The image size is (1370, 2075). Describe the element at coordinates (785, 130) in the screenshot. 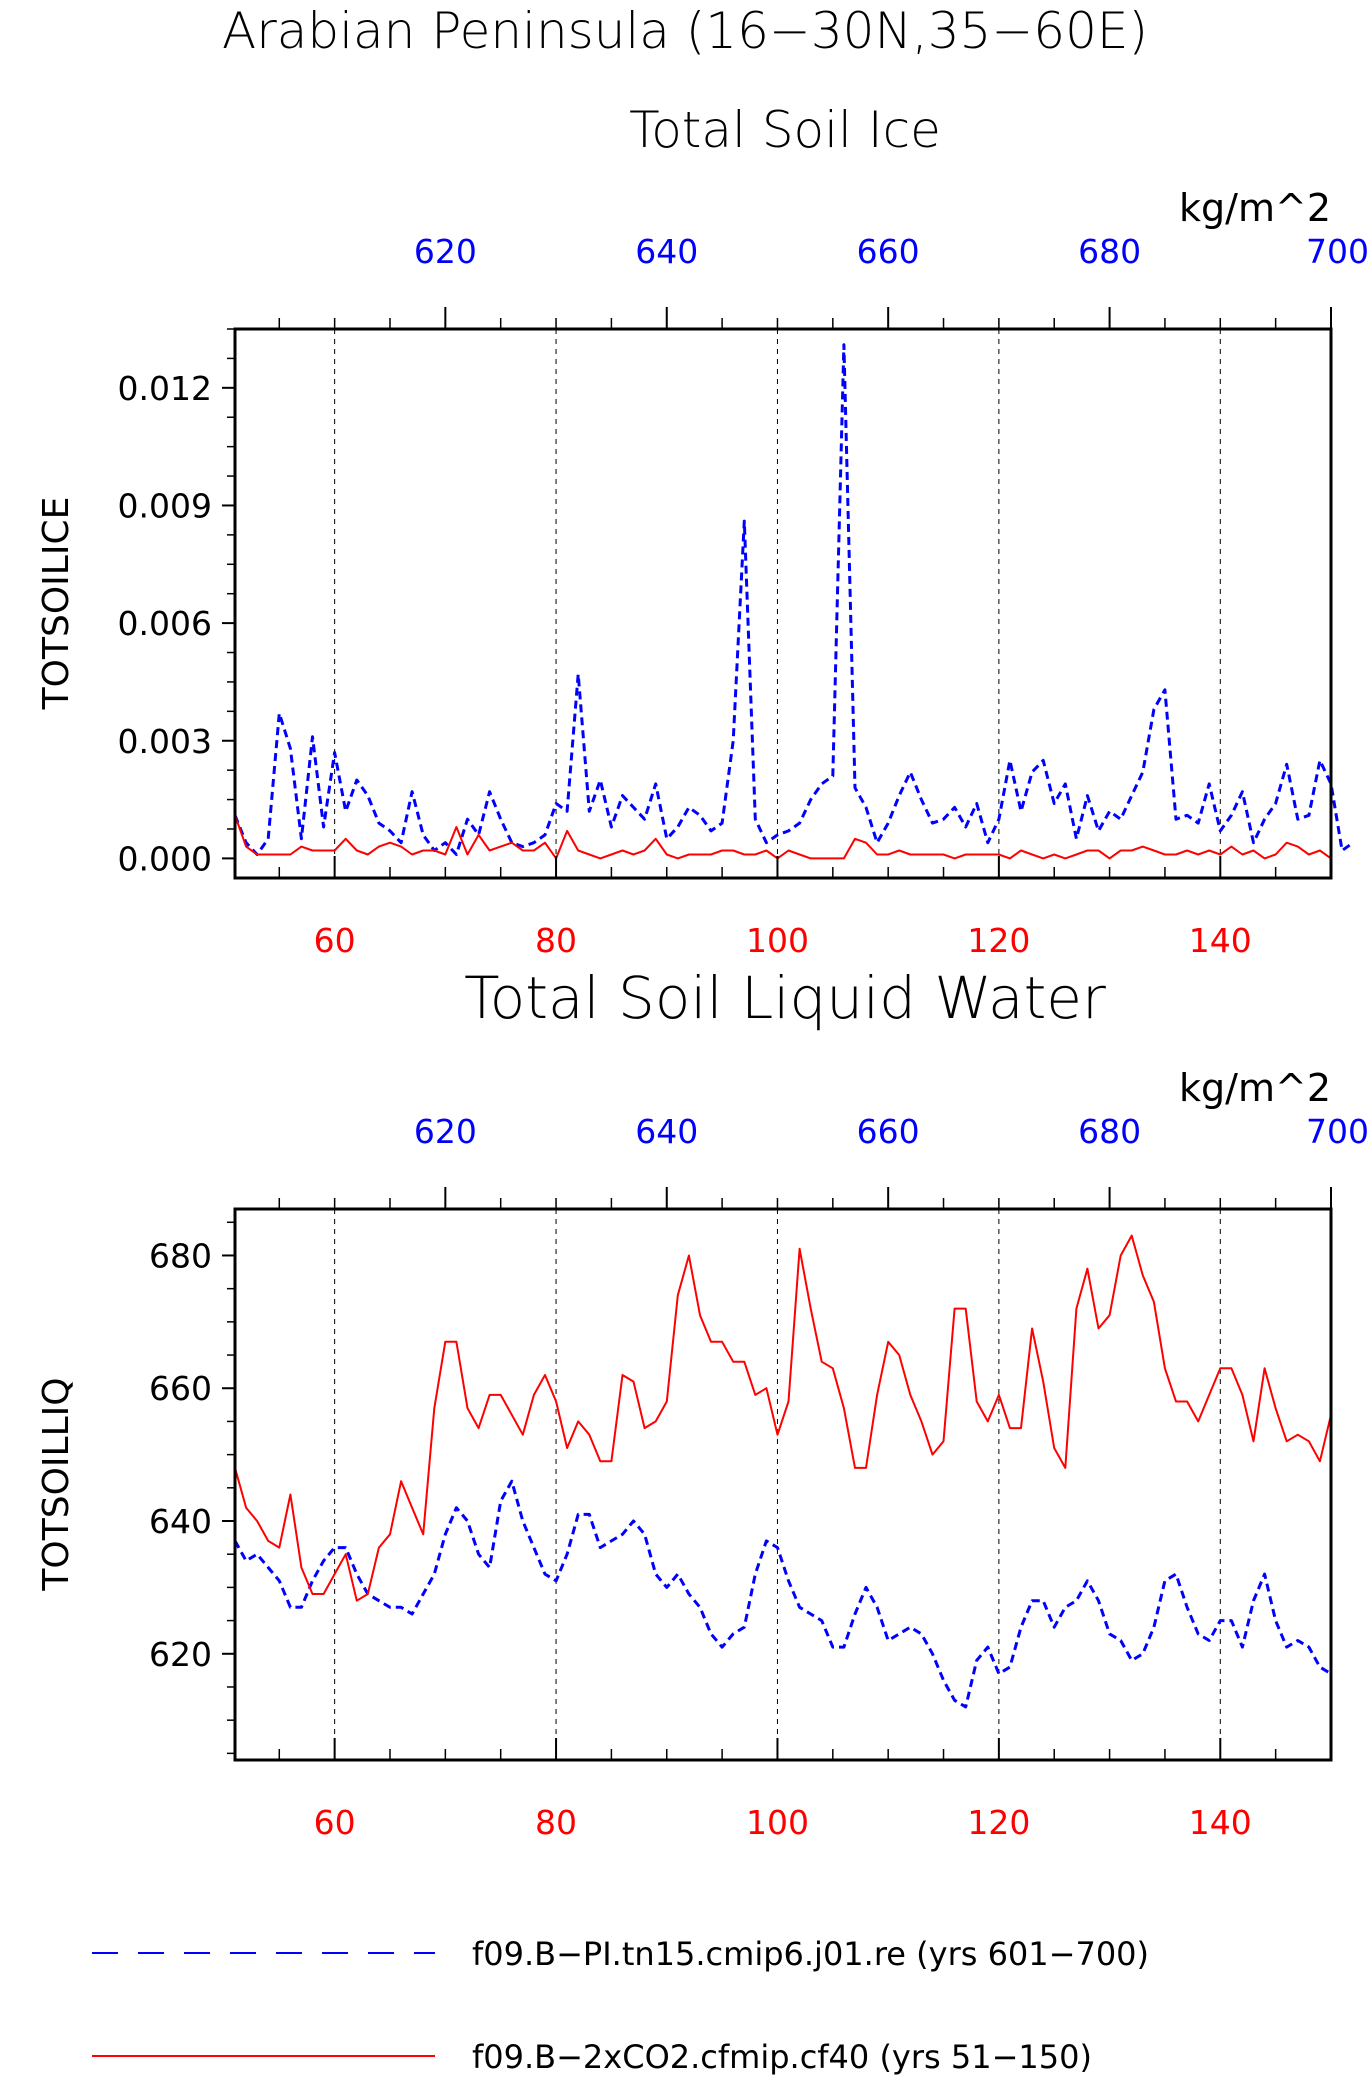

I see `panel1-title: Total Soil Ice` at that location.